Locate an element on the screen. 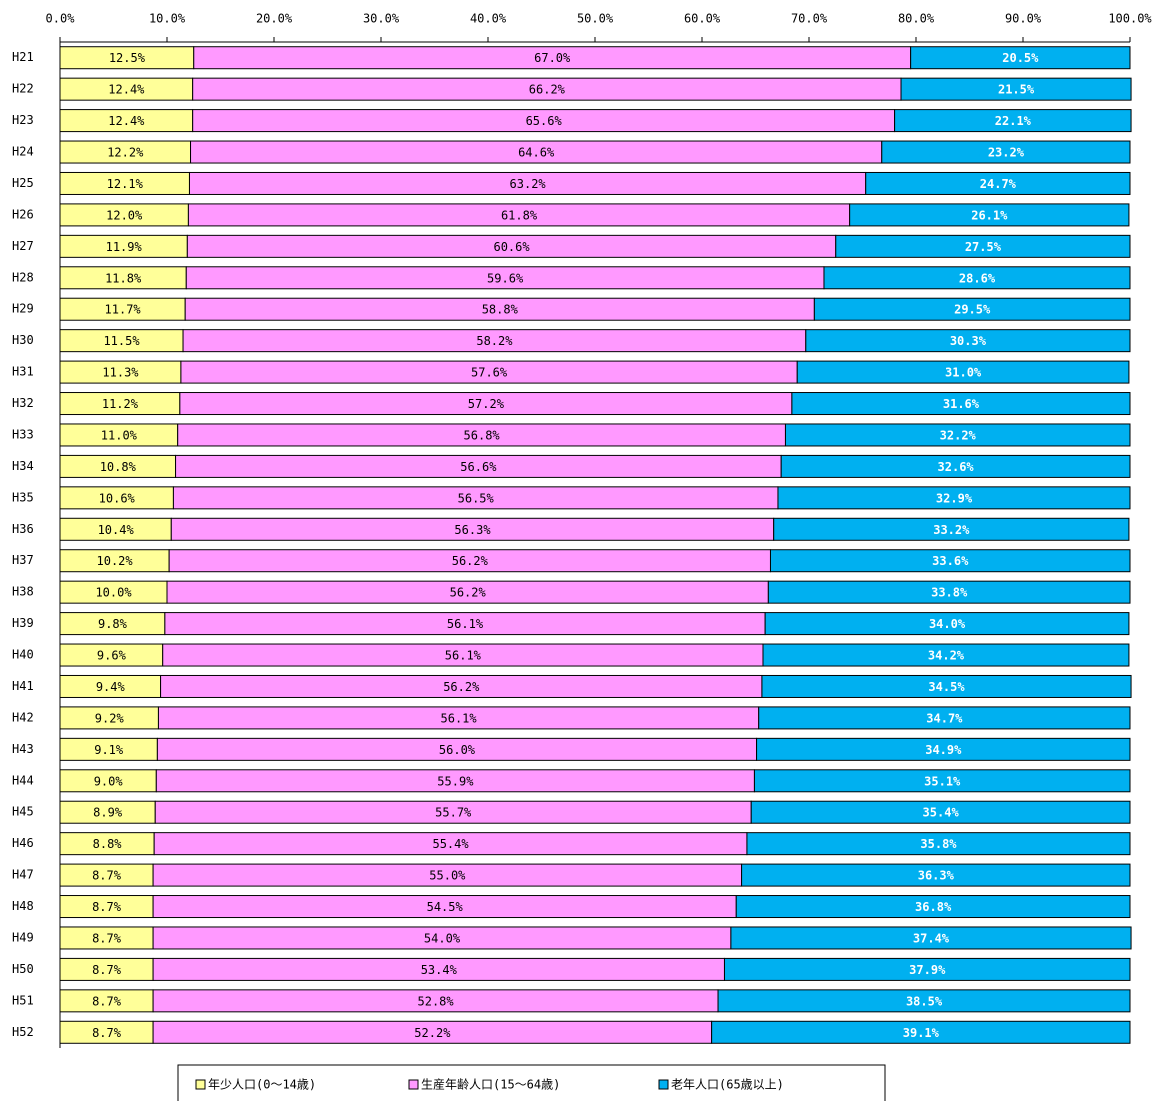 The width and height of the screenshot is (1157, 1101). y-tick-label: H44 is located at coordinates (23, 780).